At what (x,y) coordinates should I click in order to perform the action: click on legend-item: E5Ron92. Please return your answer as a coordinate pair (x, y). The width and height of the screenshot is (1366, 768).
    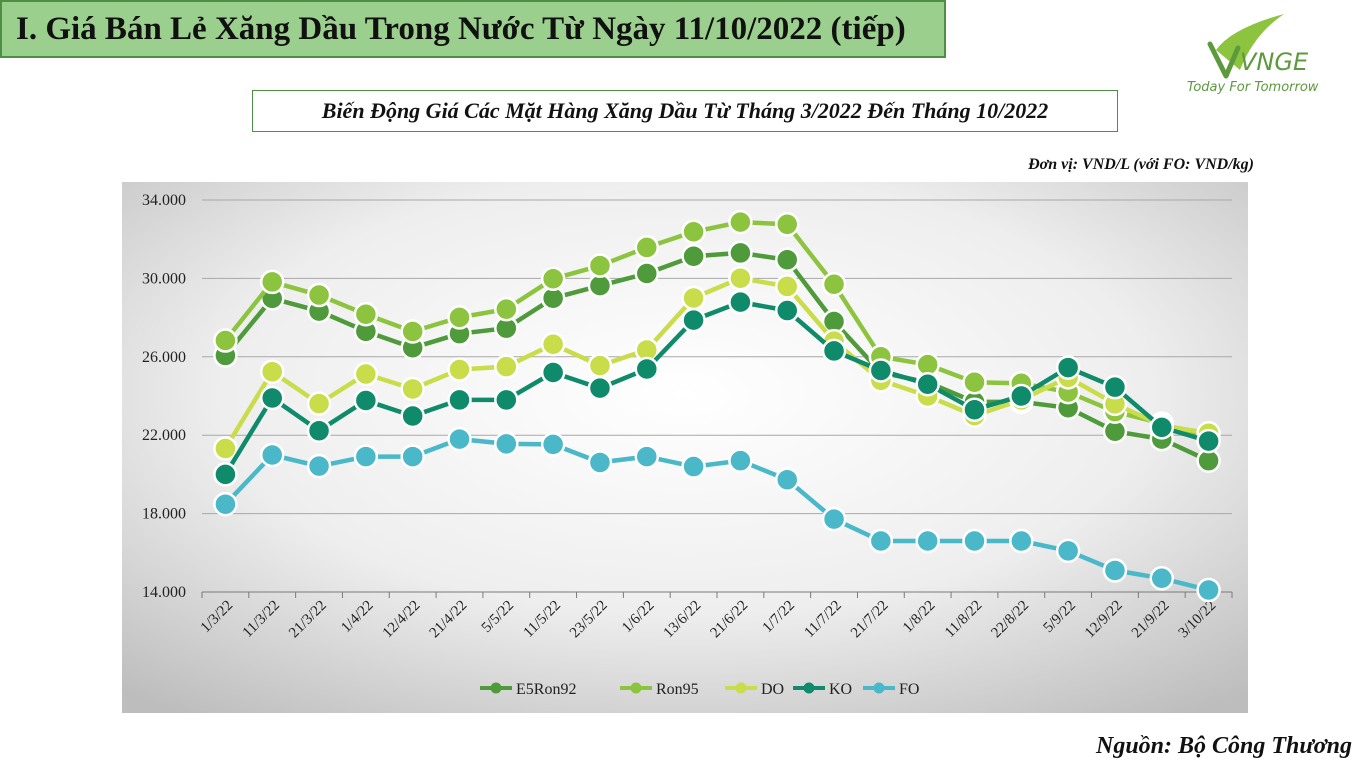
    Looking at the image, I should click on (528, 689).